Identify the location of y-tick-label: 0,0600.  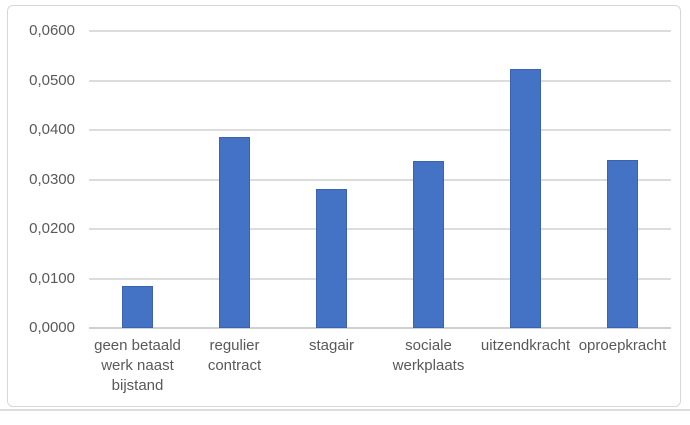
(52, 30).